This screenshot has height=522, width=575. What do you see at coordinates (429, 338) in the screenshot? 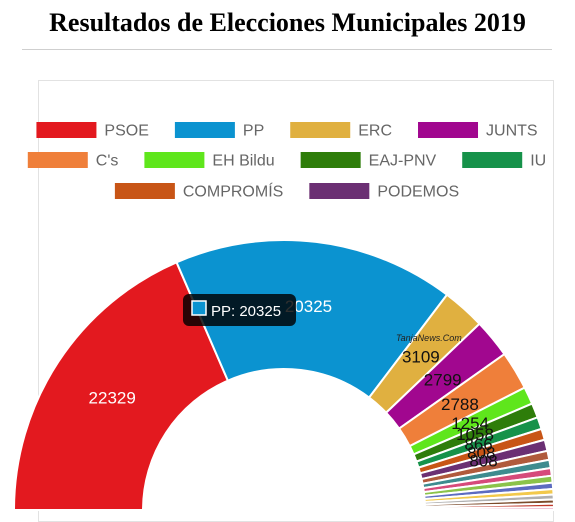
I see `watermark: TanjaNews.Com` at bounding box center [429, 338].